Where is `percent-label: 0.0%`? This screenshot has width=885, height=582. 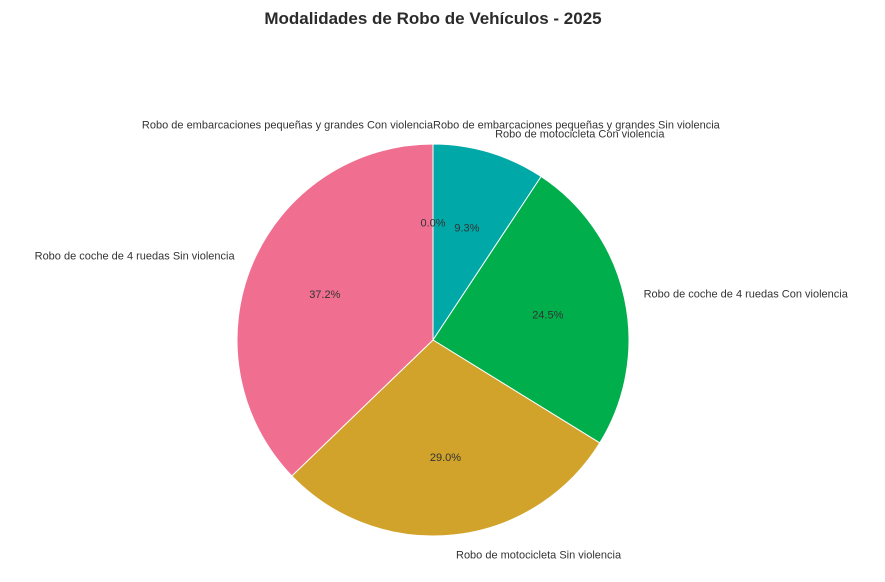 percent-label: 0.0% is located at coordinates (432, 223).